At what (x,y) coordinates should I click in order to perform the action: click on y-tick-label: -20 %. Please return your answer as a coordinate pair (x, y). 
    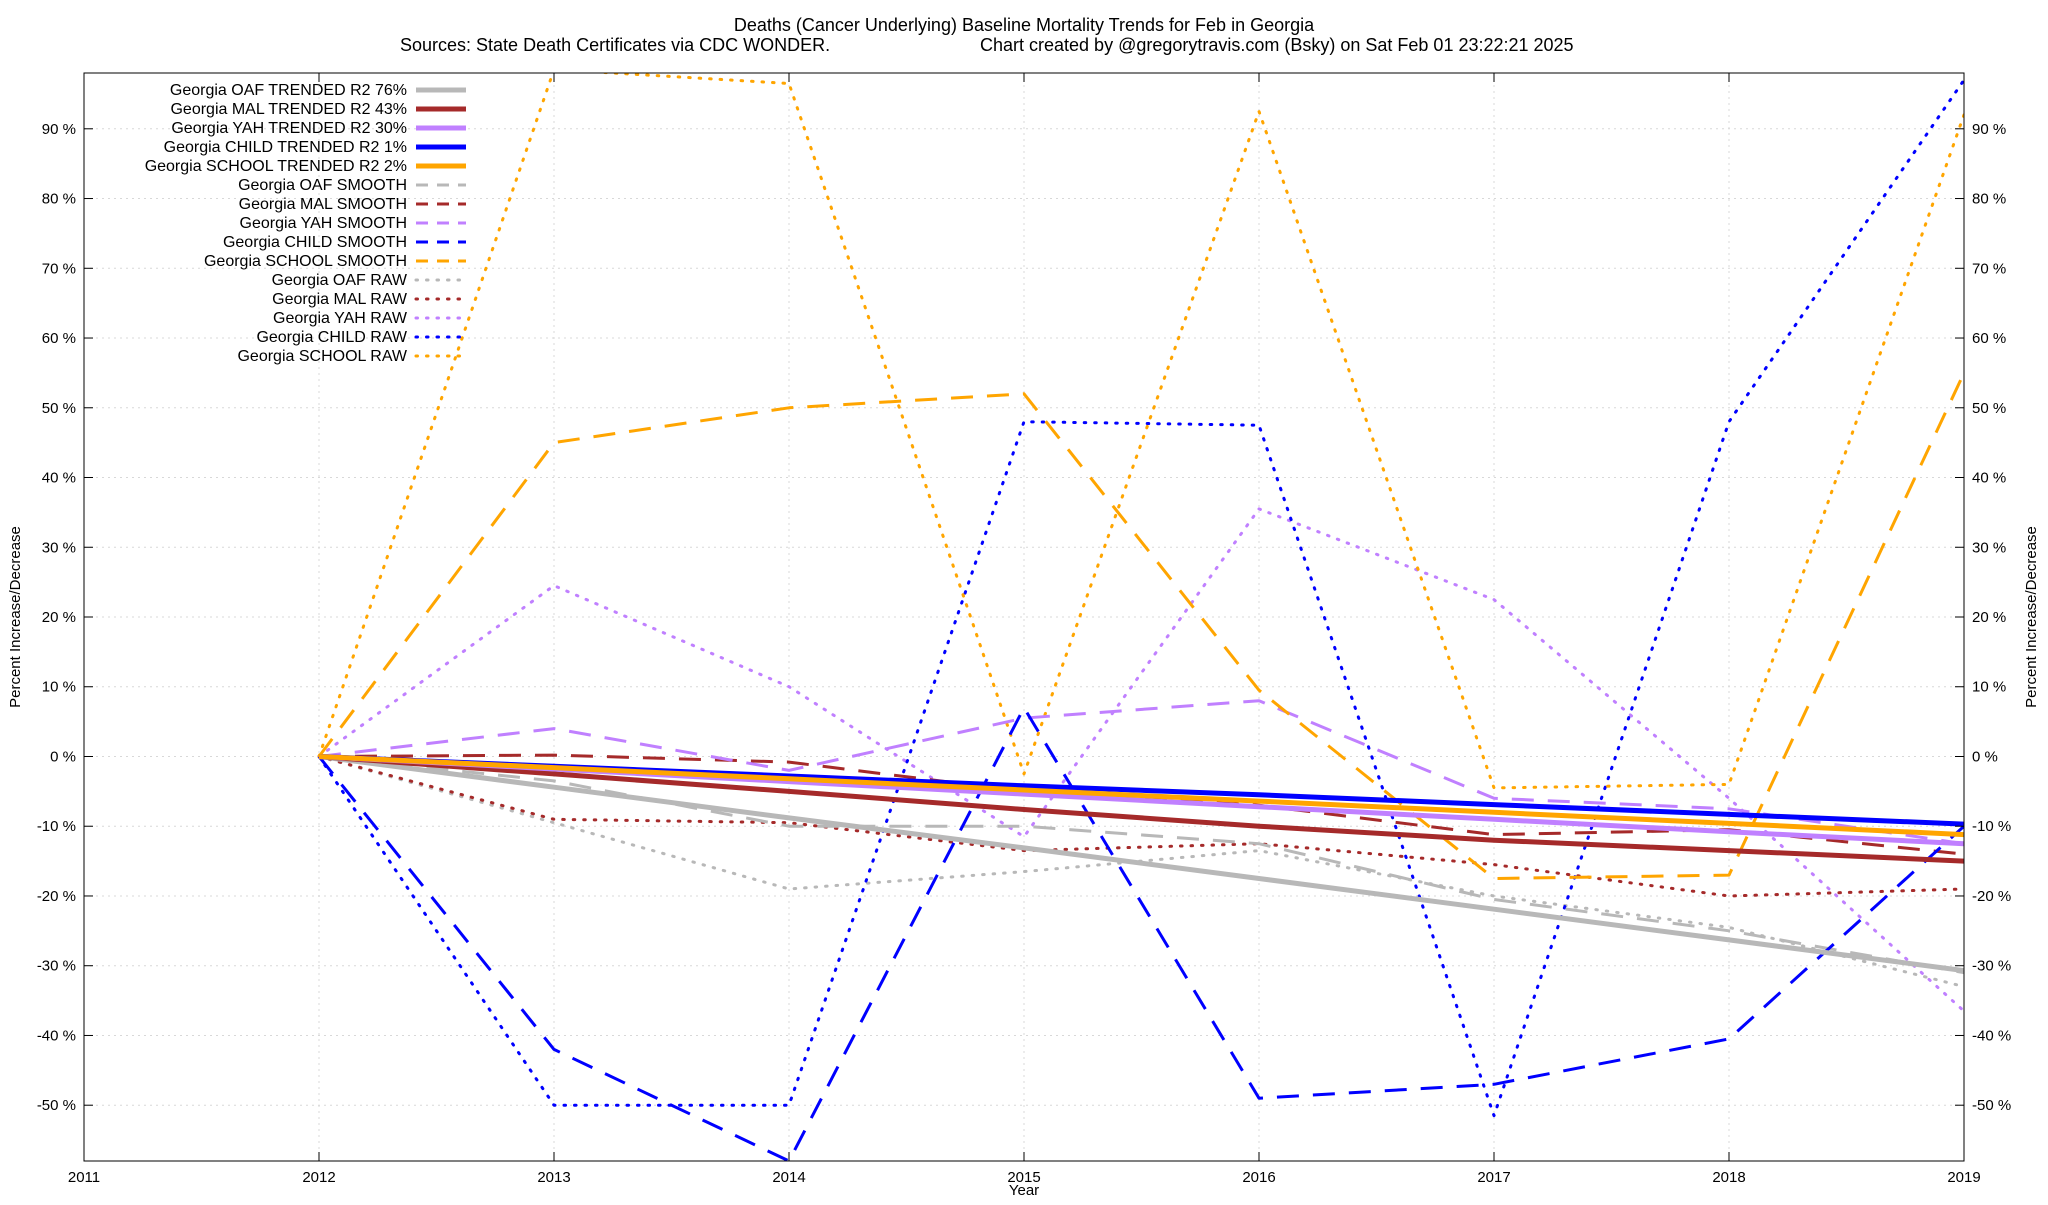
    Looking at the image, I should click on (56, 896).